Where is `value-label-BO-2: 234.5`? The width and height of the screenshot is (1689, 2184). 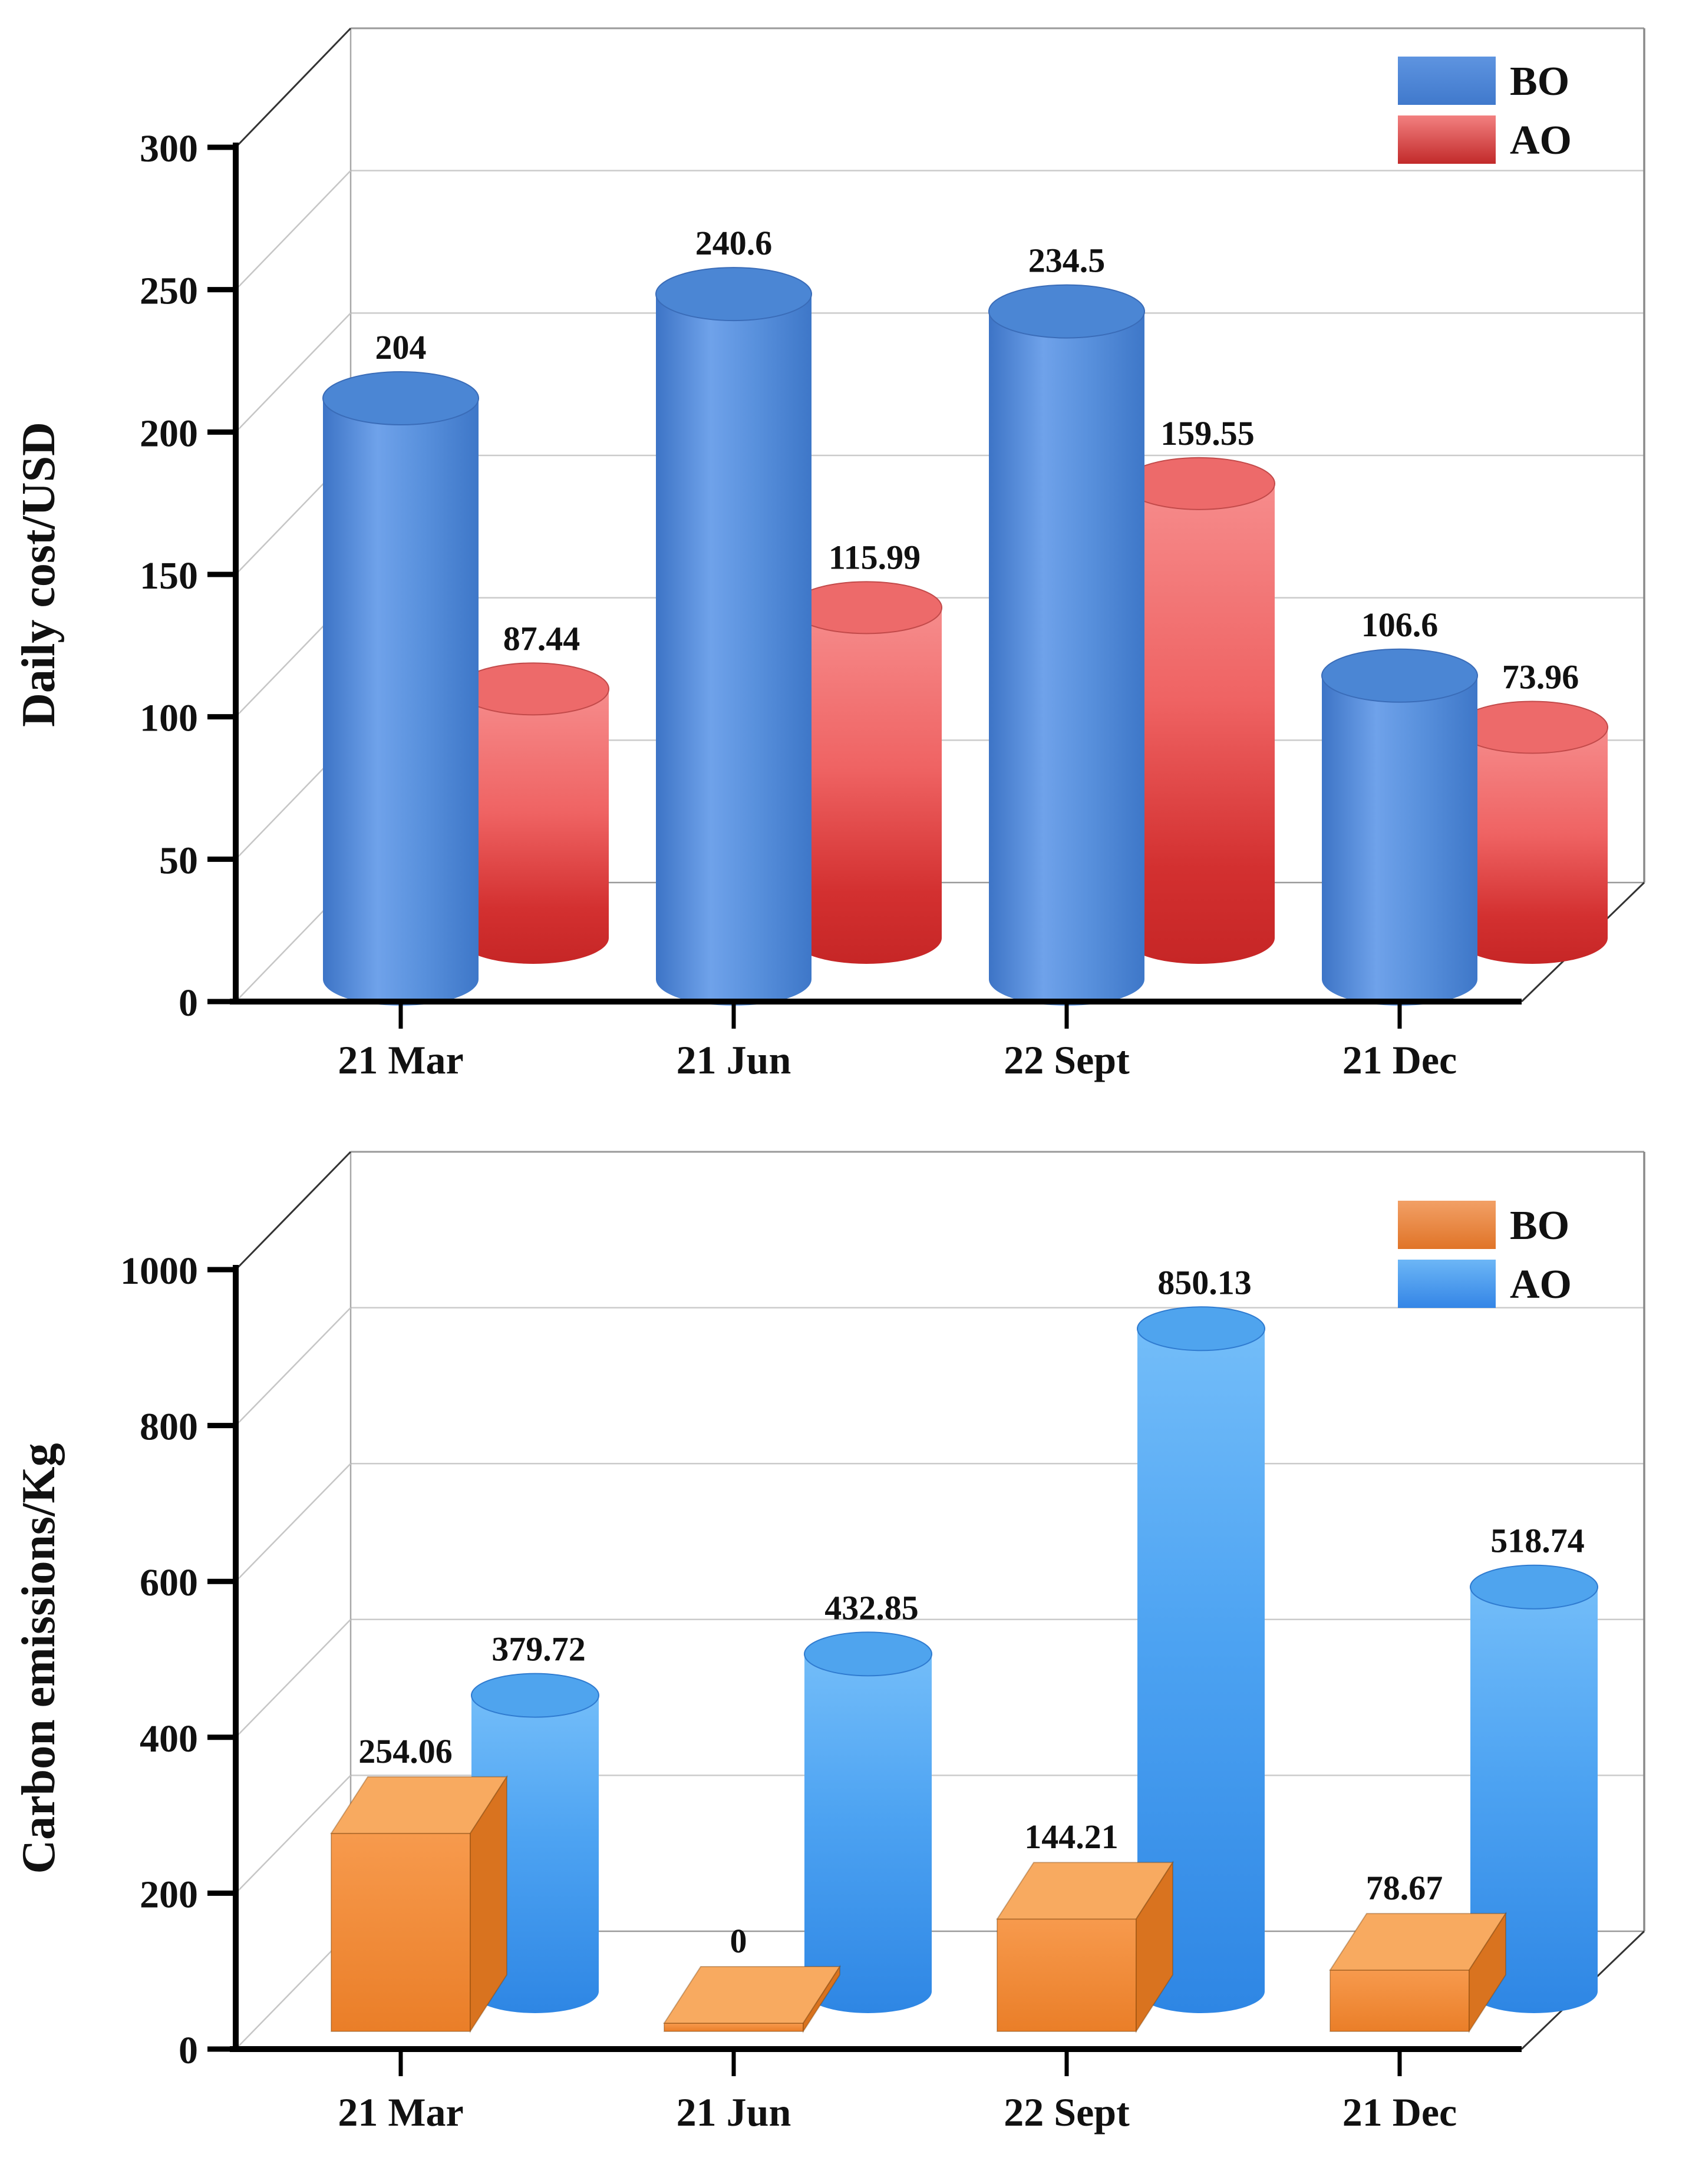 value-label-BO-2: 234.5 is located at coordinates (1067, 261).